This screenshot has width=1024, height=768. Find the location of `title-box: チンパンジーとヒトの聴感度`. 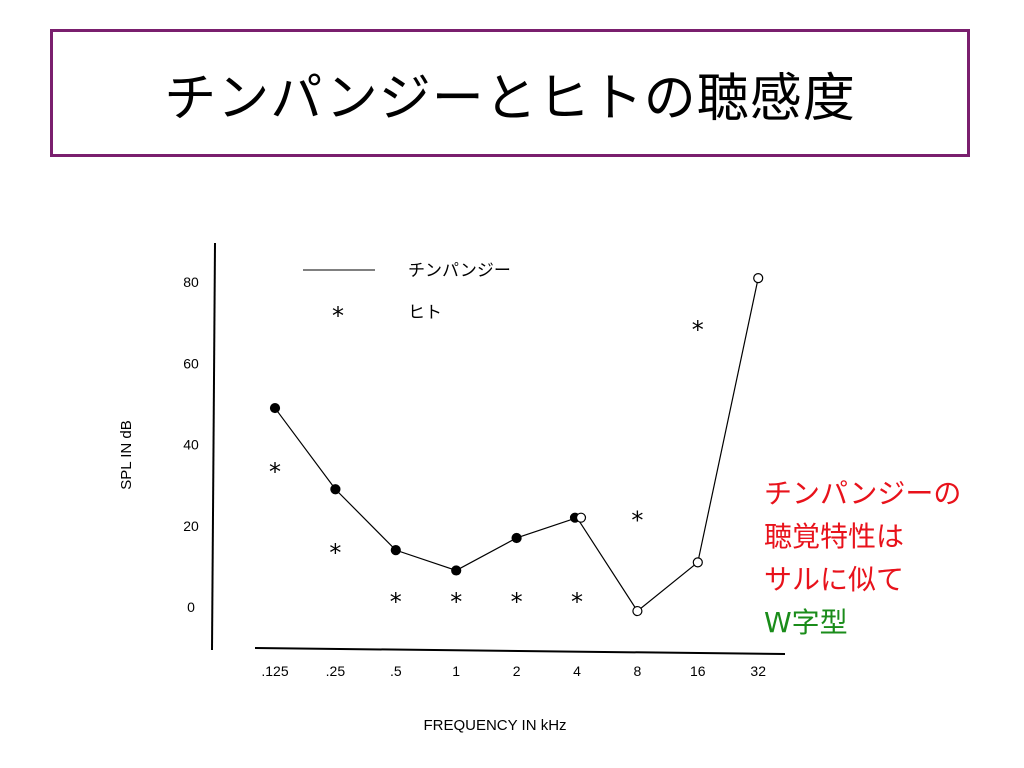

title-box: チンパンジーとヒトの聴感度 is located at coordinates (510, 93).